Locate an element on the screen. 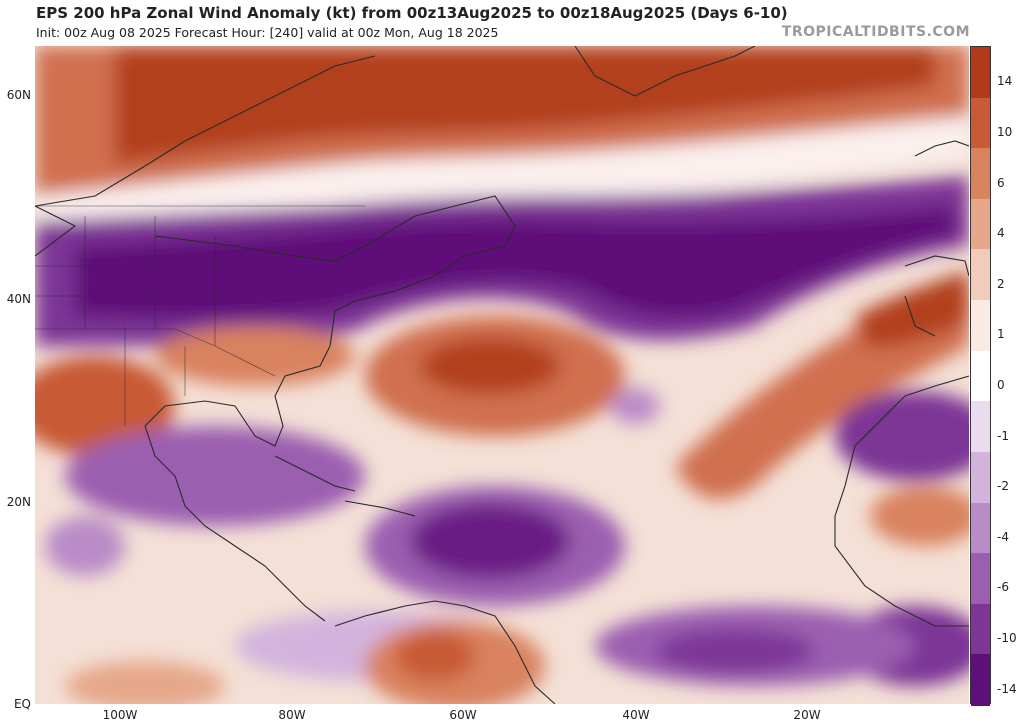 This screenshot has width=1024, height=724. lat-label-40n: 40N is located at coordinates (18, 299).